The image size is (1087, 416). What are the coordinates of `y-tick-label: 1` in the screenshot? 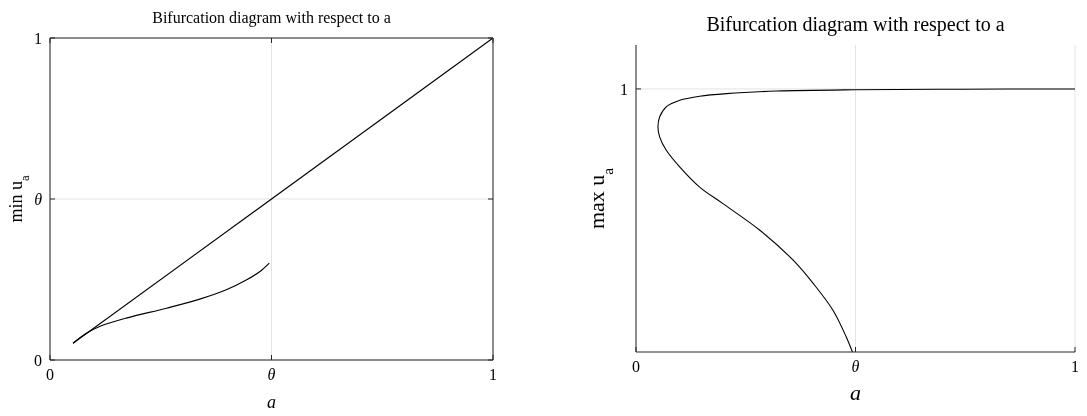 It's located at (38, 38).